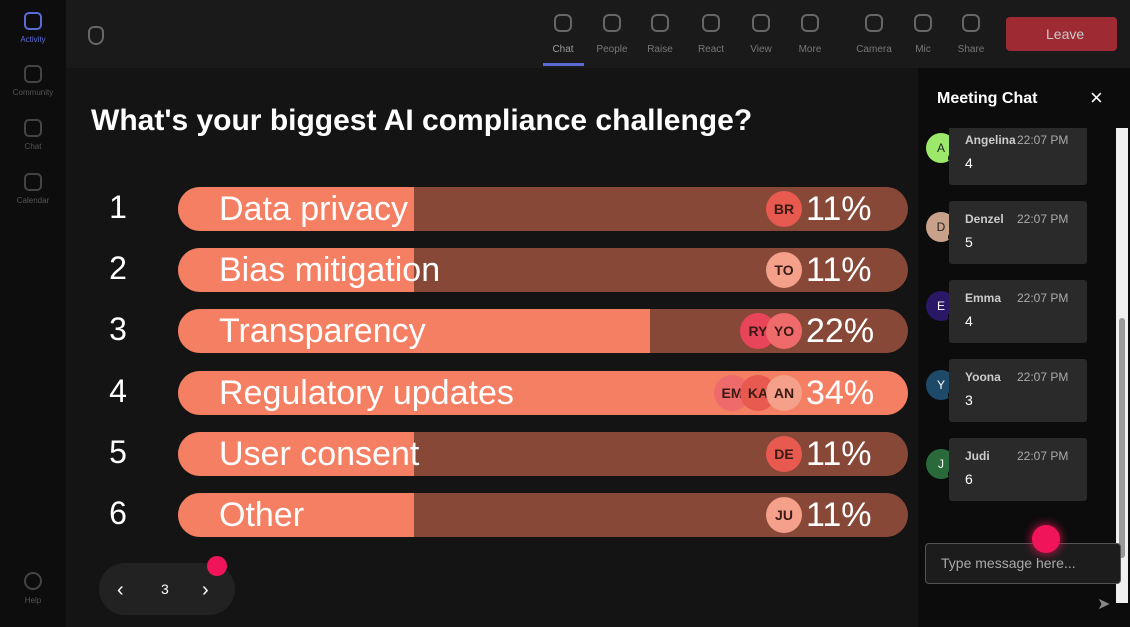 This screenshot has height=627, width=1130. Describe the element at coordinates (165, 589) in the screenshot. I see `page-number: 3` at that location.